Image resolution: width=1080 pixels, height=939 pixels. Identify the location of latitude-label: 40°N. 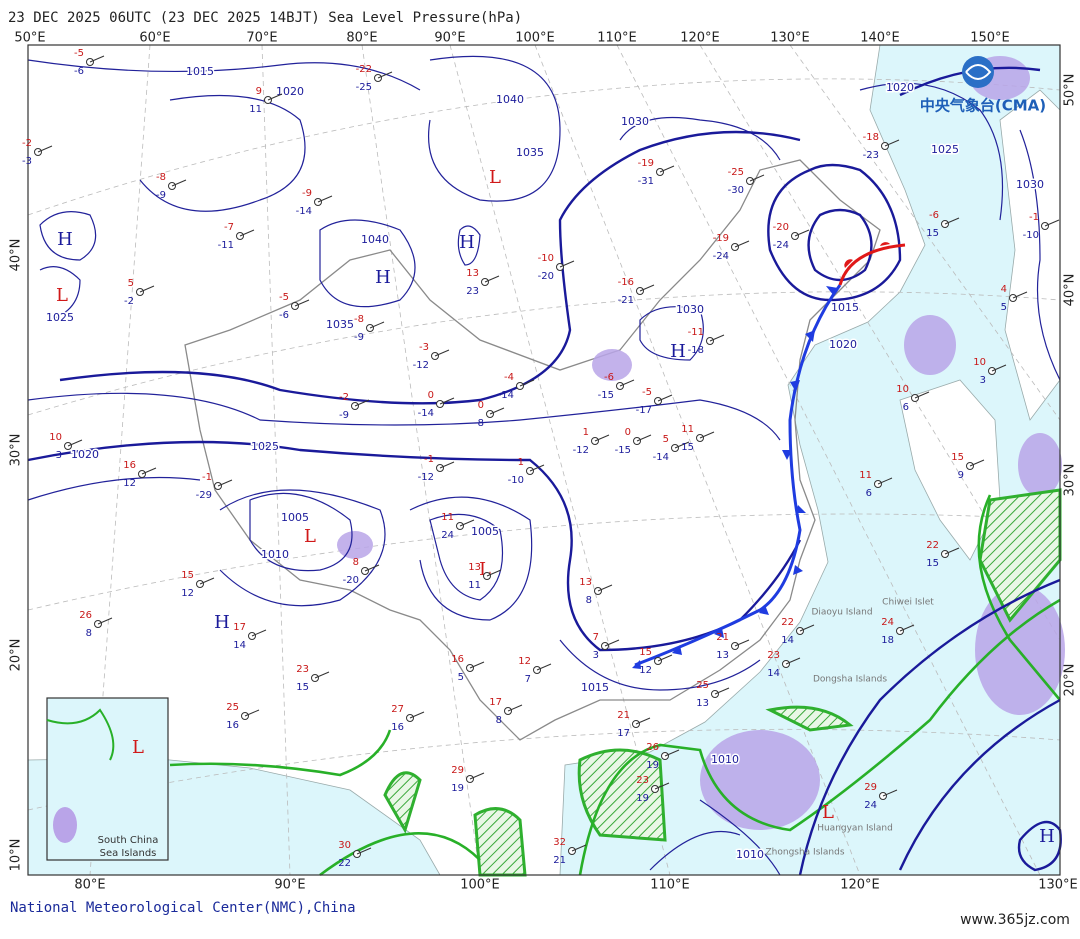
(16, 255).